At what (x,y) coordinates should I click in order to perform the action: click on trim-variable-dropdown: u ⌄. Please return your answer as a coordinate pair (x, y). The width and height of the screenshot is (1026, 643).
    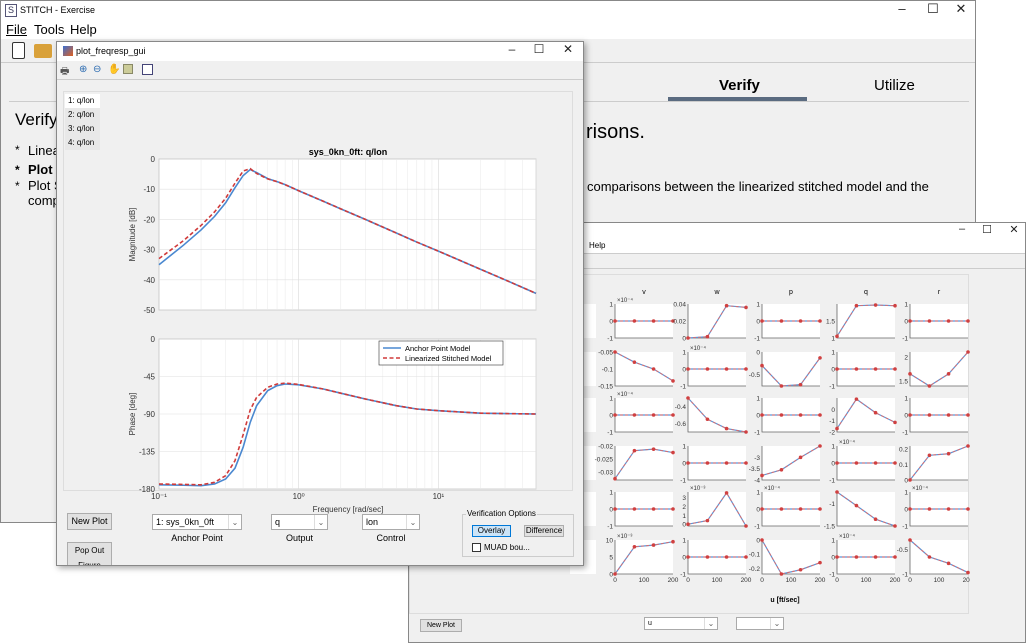
    Looking at the image, I should click on (681, 623).